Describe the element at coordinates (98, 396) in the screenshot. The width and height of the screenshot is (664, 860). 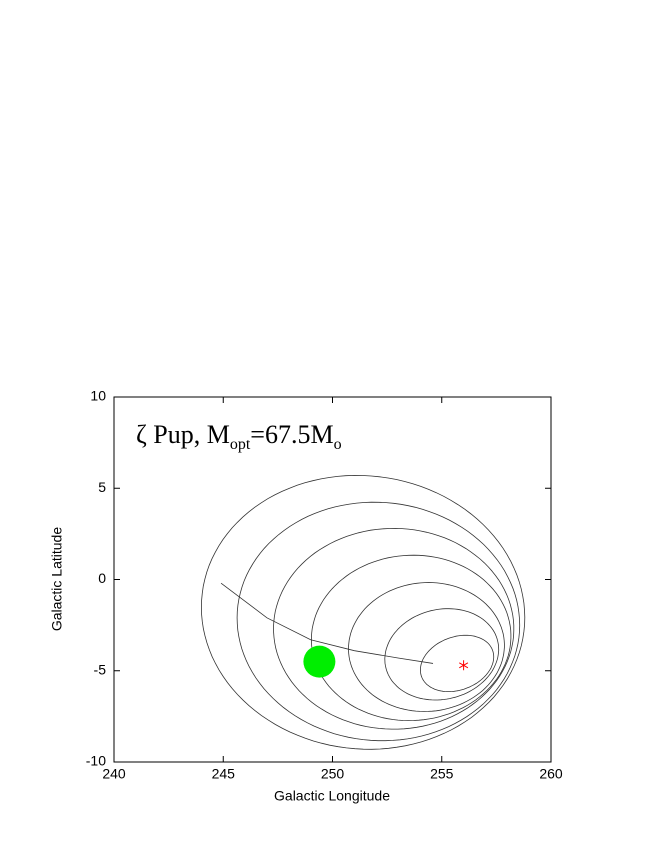
I see `y-tick-label: 10` at that location.